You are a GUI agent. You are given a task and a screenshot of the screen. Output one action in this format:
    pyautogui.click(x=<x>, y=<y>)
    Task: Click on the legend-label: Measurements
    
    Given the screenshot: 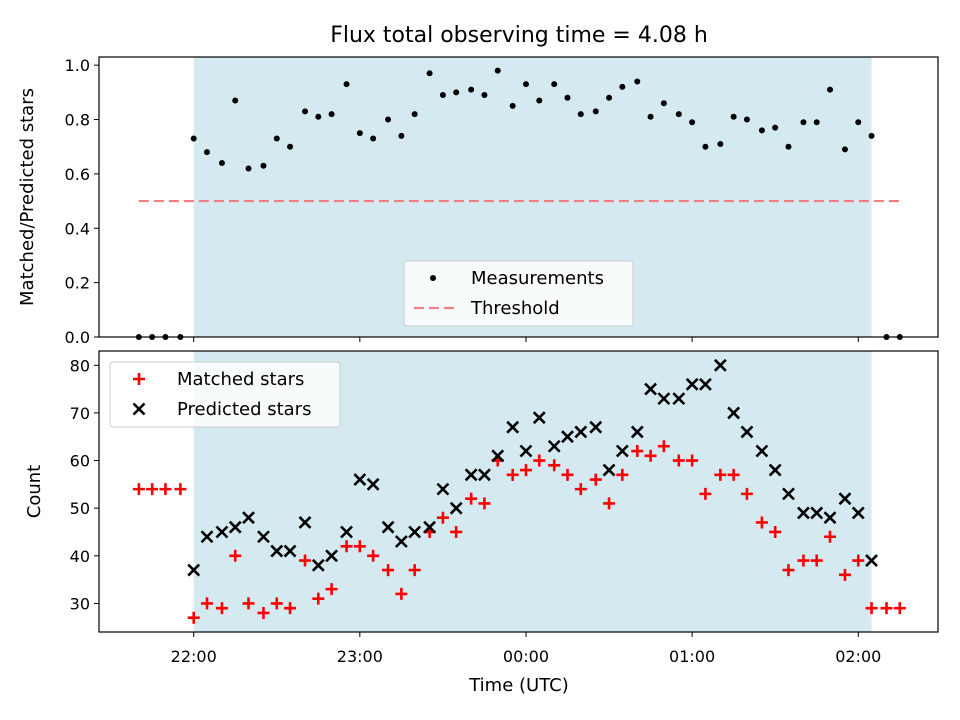 What is the action you would take?
    pyautogui.click(x=537, y=278)
    